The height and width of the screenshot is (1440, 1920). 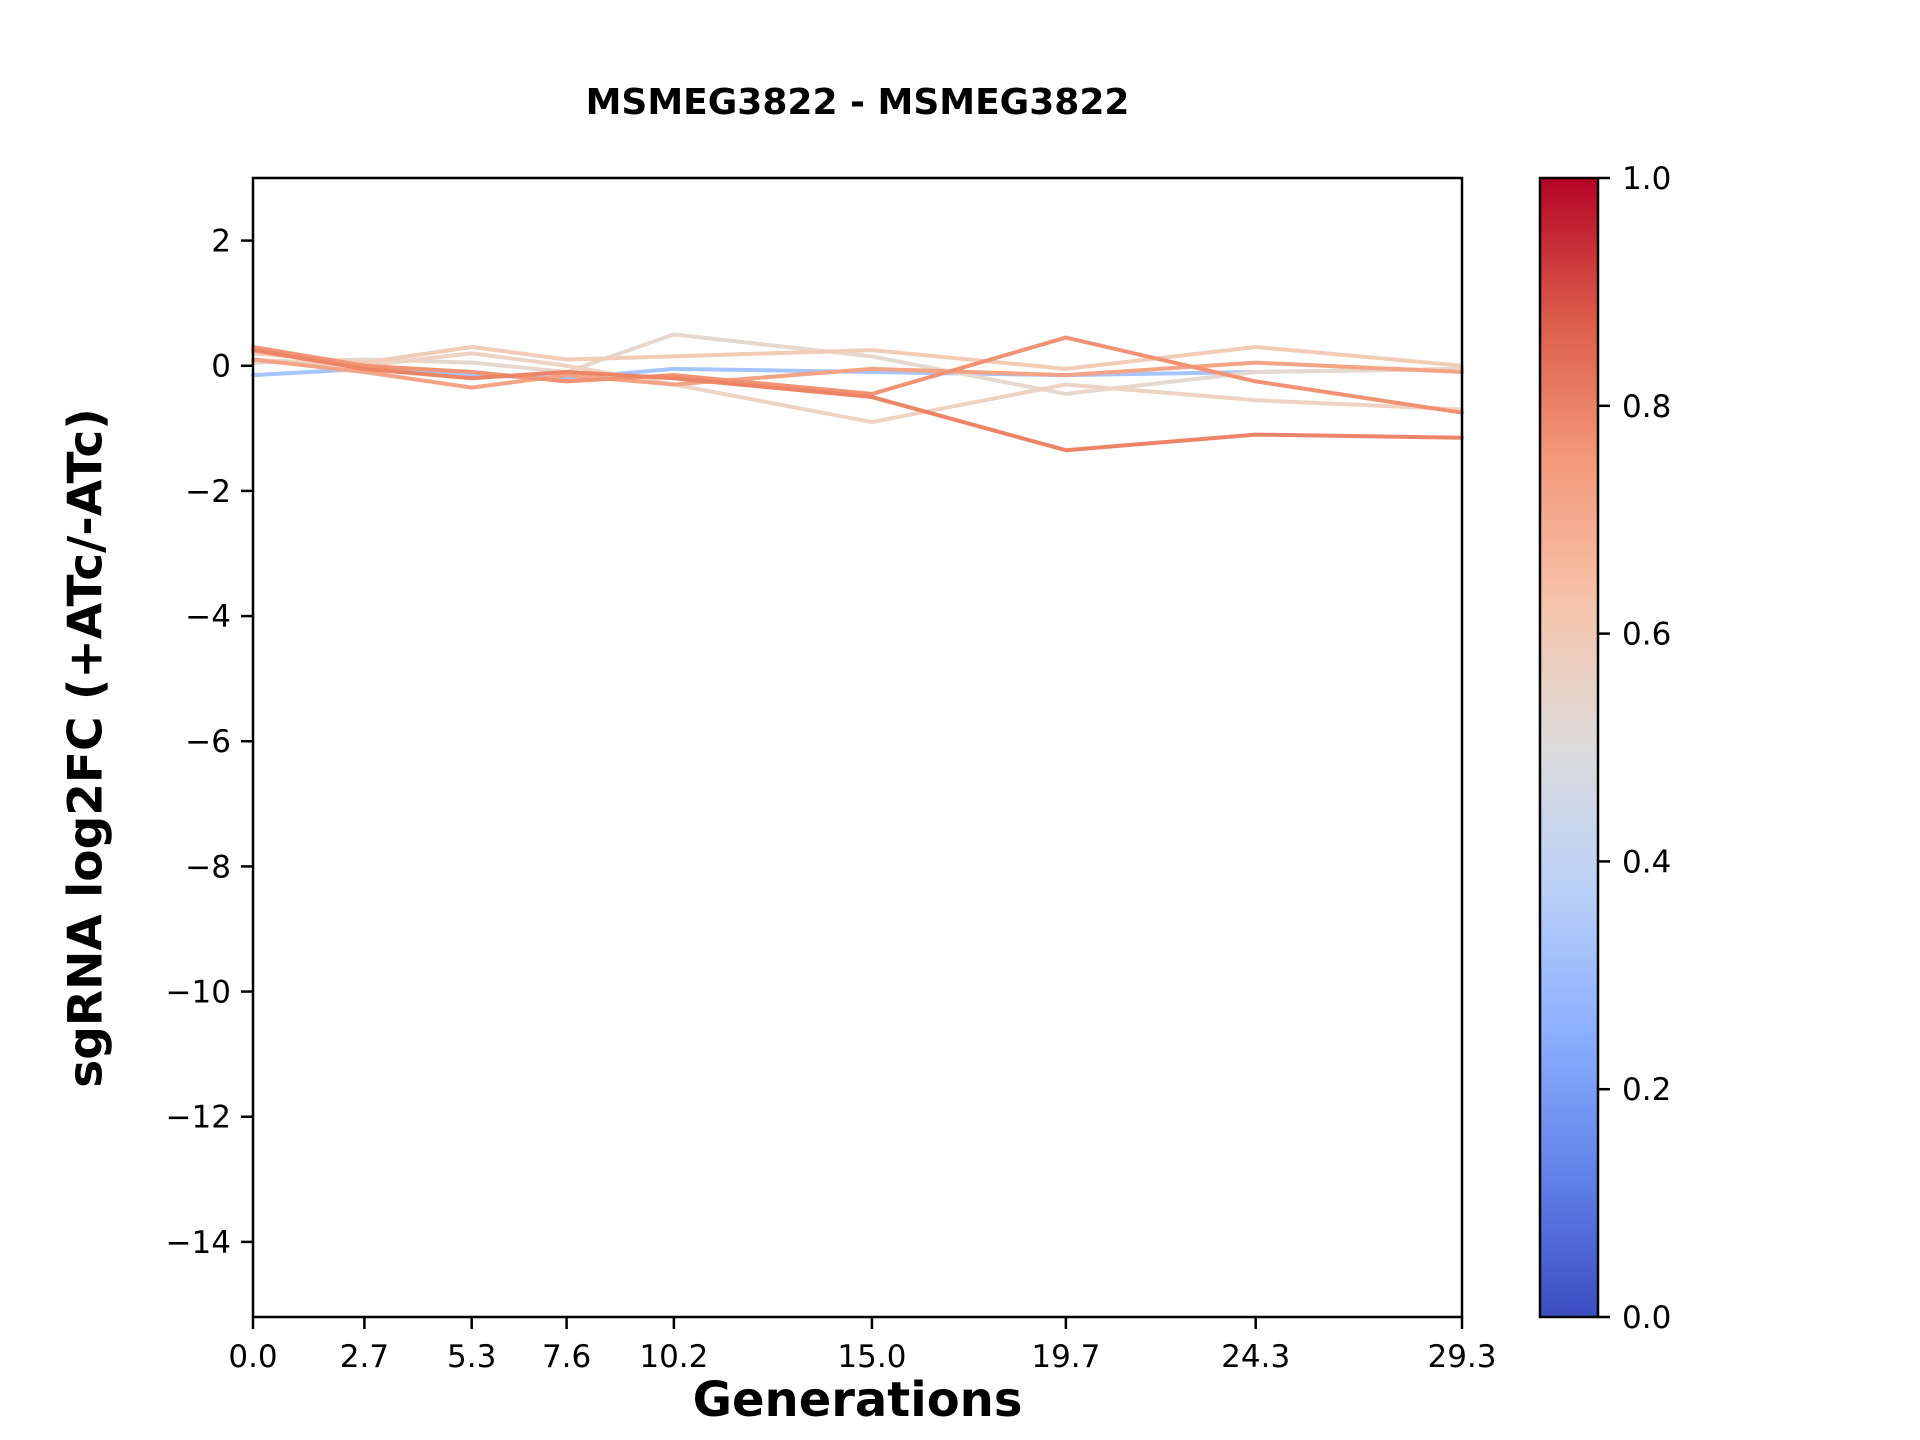 I want to click on svg-text: 19.7, so click(x=1065, y=1357).